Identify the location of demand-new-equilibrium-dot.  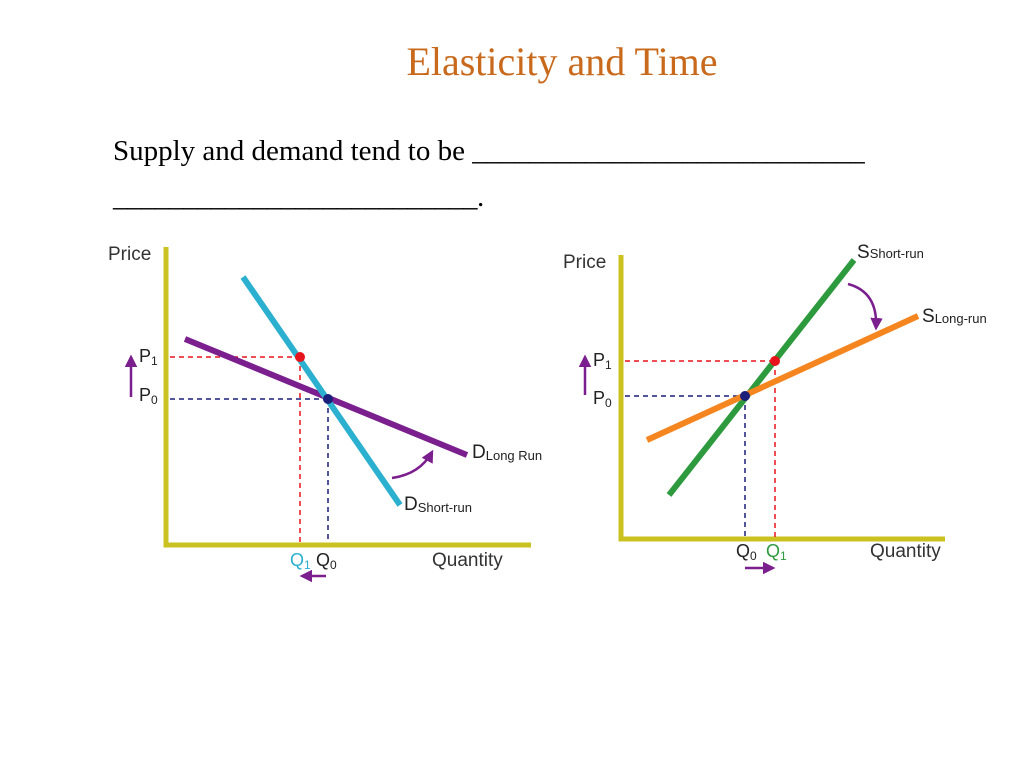
(300, 357).